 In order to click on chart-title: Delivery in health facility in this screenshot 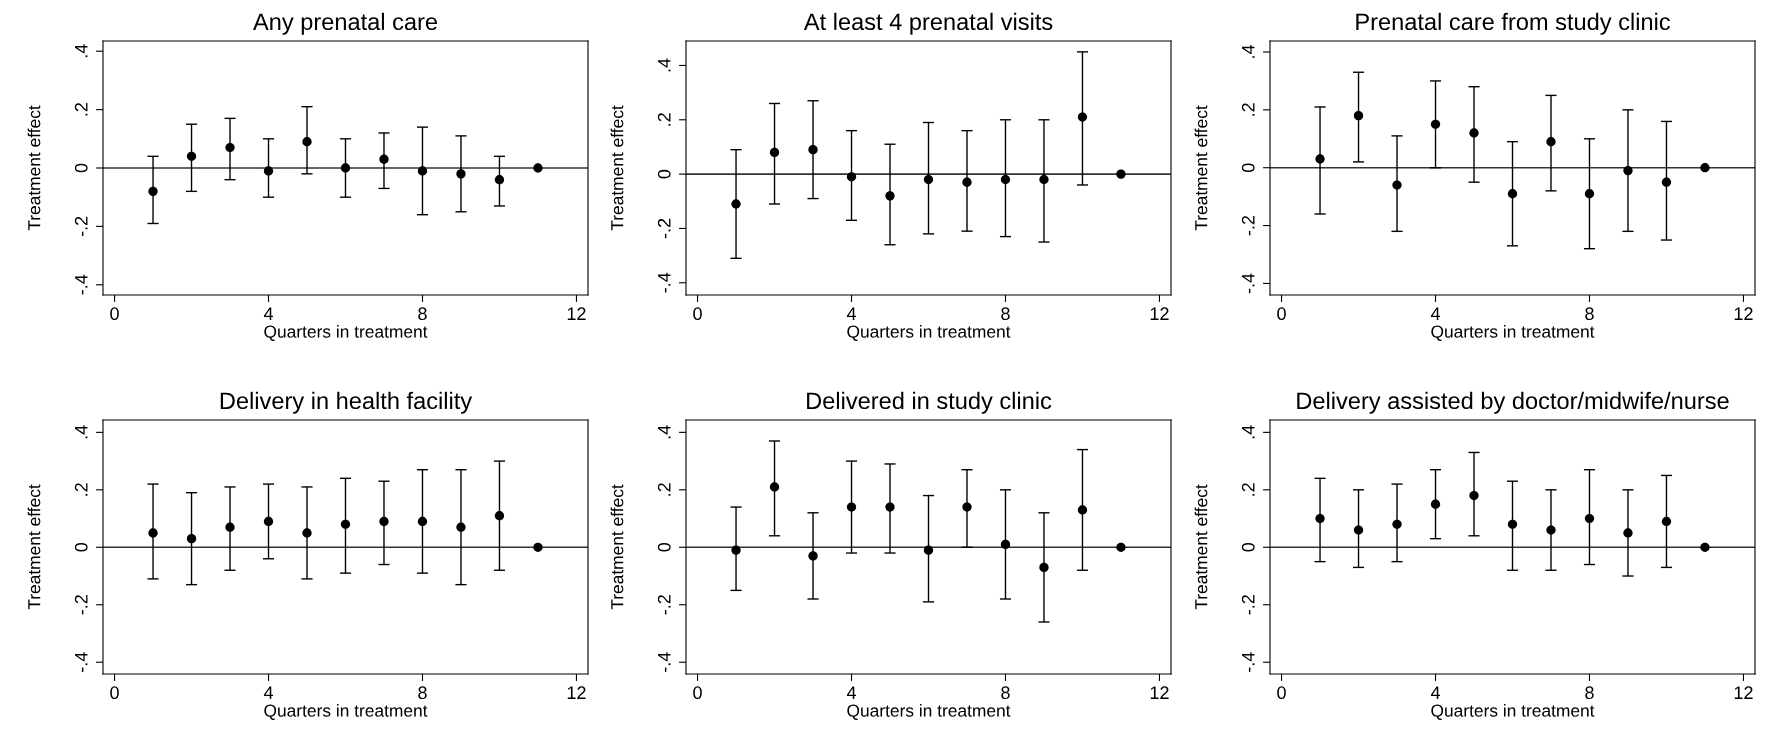, I will do `click(346, 402)`.